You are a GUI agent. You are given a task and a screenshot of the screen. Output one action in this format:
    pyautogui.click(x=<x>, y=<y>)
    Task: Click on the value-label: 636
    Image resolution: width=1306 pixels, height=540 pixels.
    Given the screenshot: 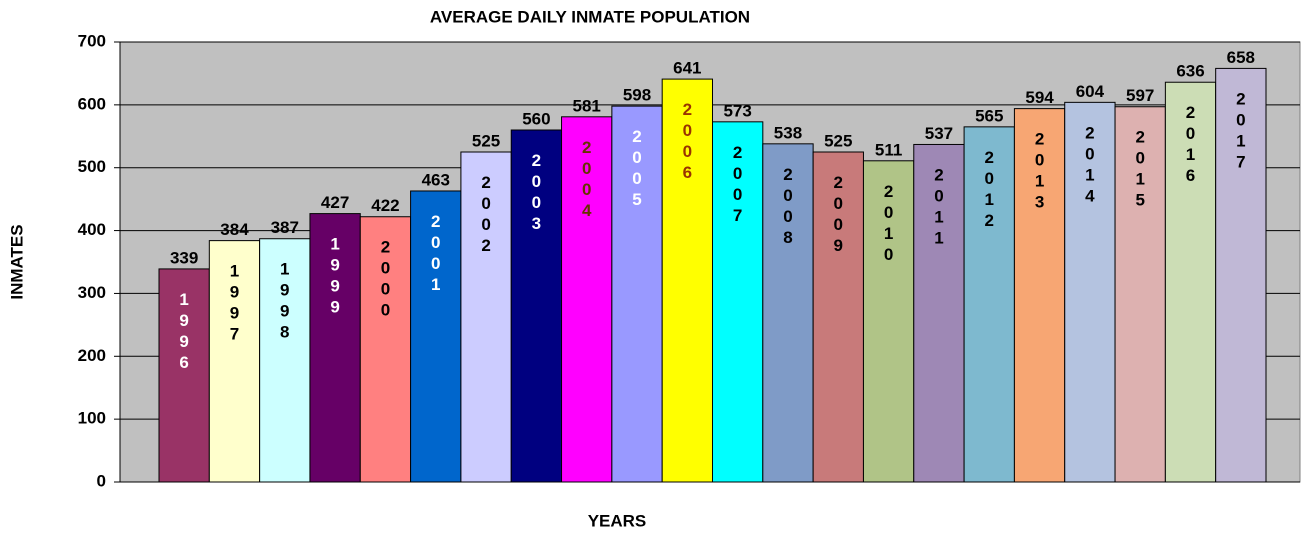 What is the action you would take?
    pyautogui.click(x=1190, y=71)
    